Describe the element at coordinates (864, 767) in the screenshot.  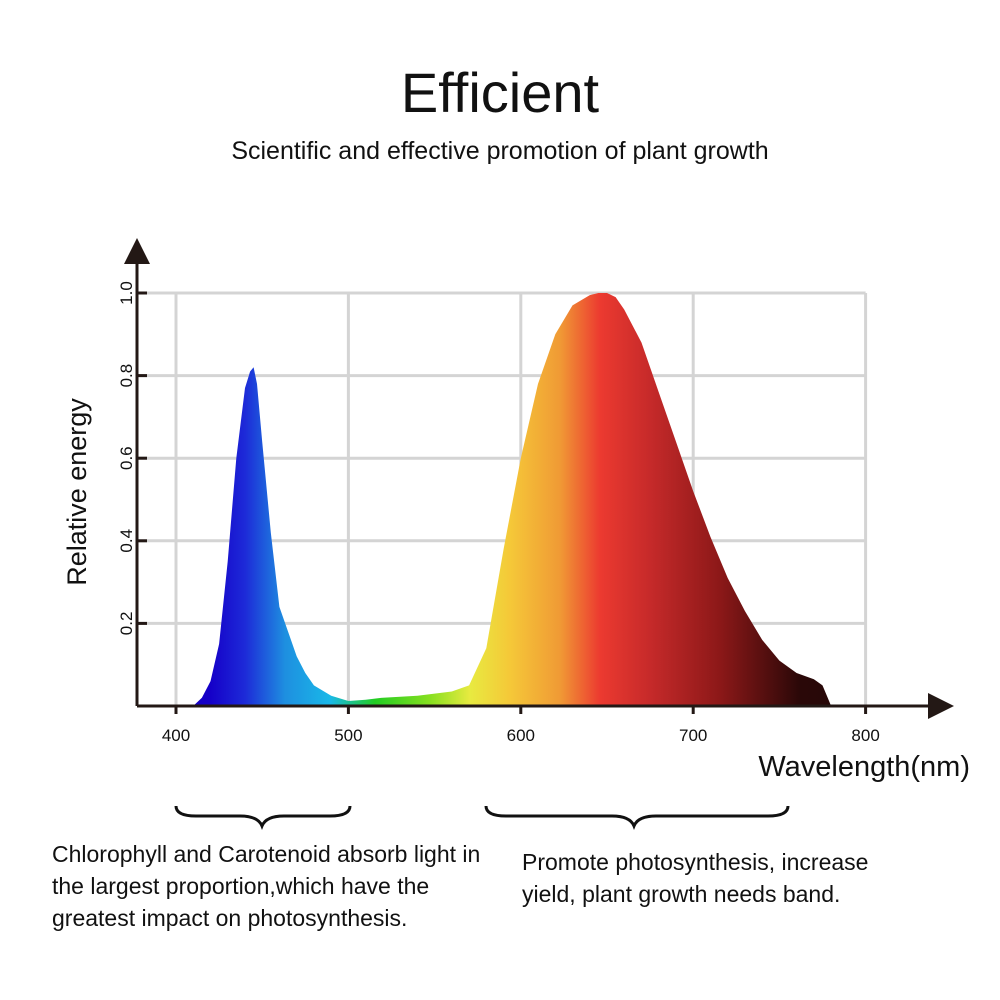
I see `x-axis-label: Wavelength(nm)` at that location.